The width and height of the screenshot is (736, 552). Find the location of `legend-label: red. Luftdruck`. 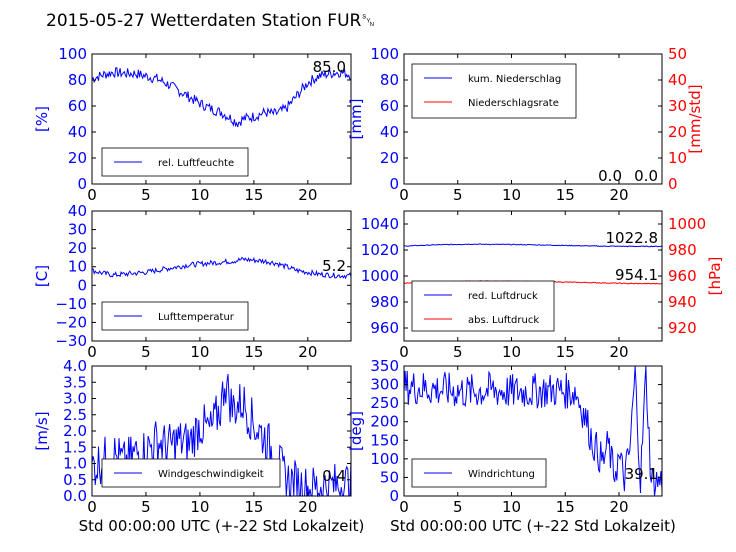

legend-label: red. Luftdruck is located at coordinates (503, 296).